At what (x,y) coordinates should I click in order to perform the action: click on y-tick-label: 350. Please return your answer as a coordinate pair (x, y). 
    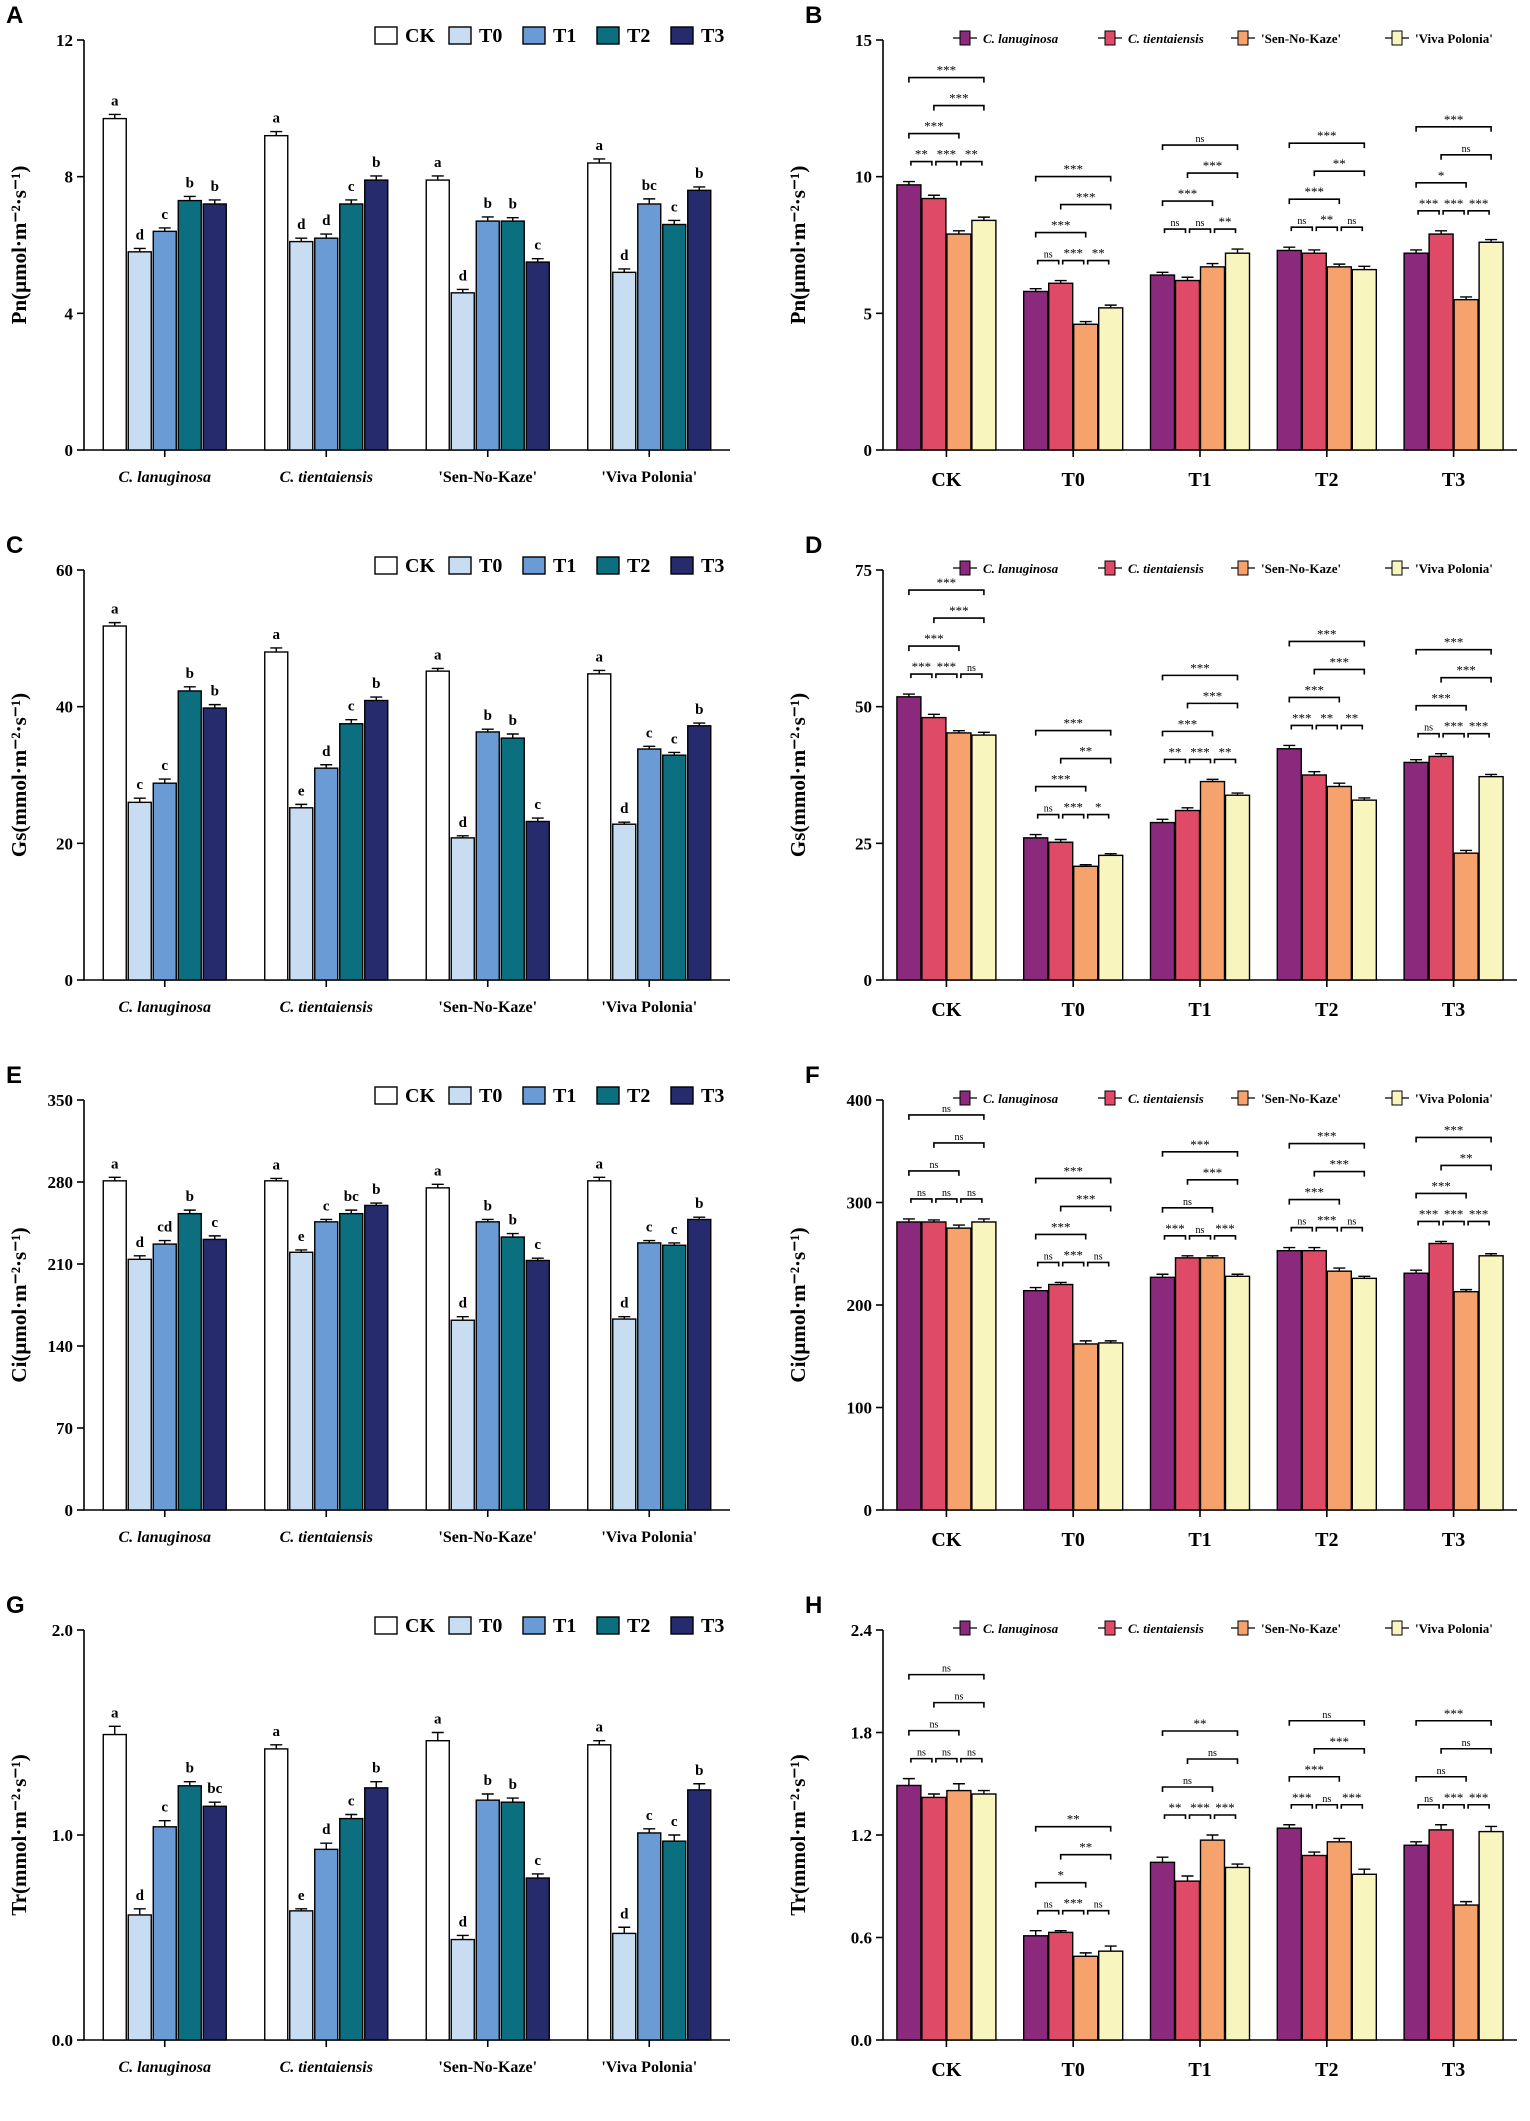
    Looking at the image, I should click on (61, 1100).